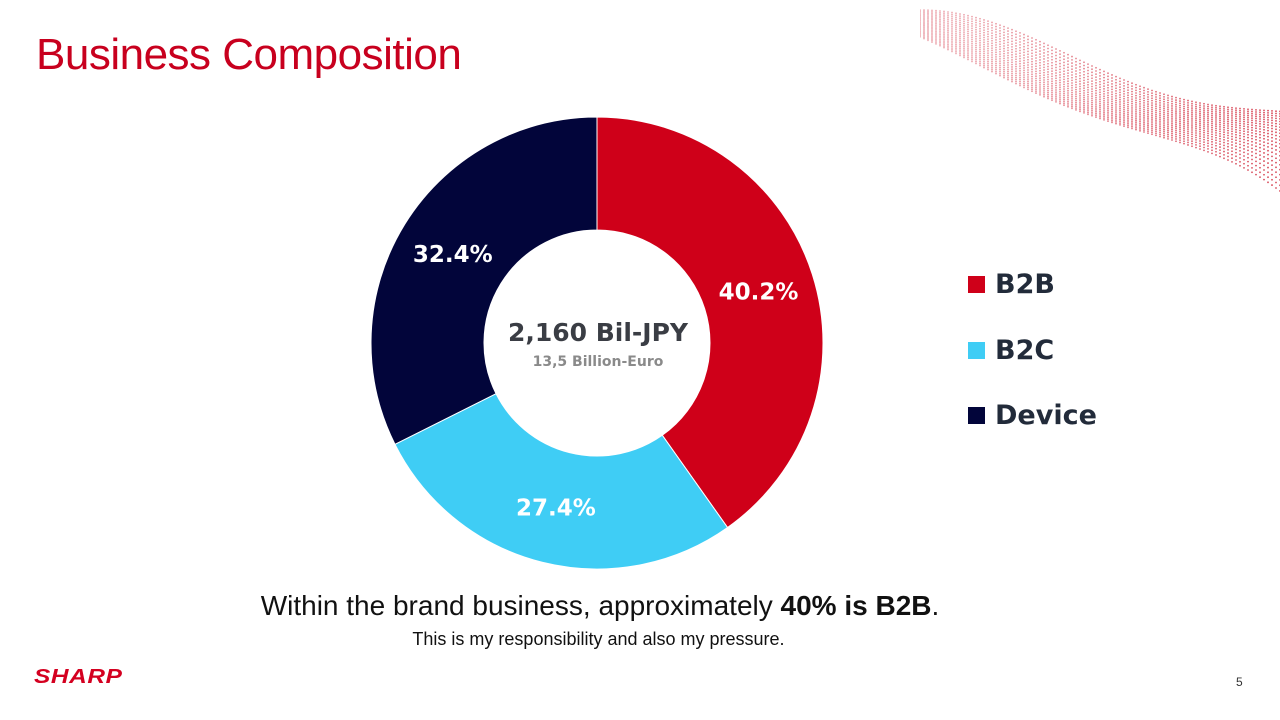 The image size is (1280, 720). What do you see at coordinates (856, 605) in the screenshot?
I see `caption-highlight: 40% is B2B` at bounding box center [856, 605].